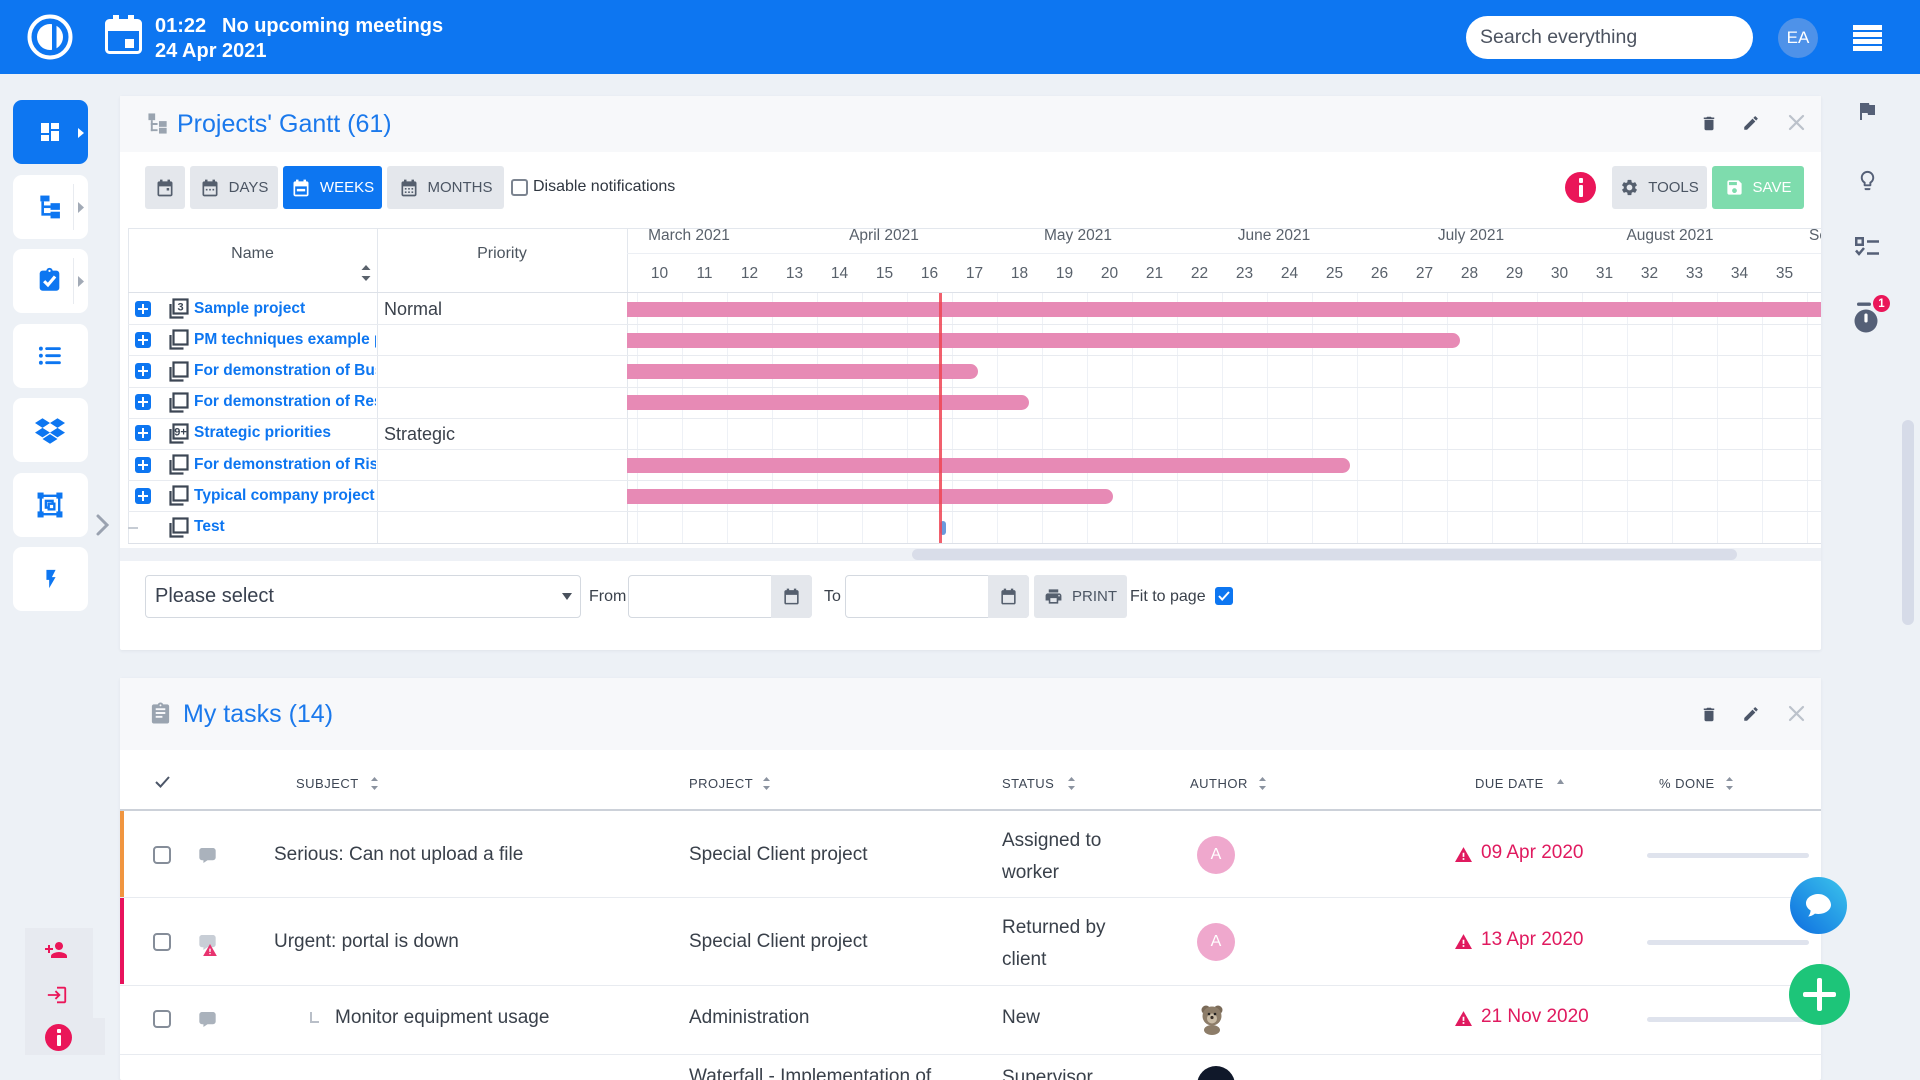  I want to click on svg-text: 3, so click(180, 308).